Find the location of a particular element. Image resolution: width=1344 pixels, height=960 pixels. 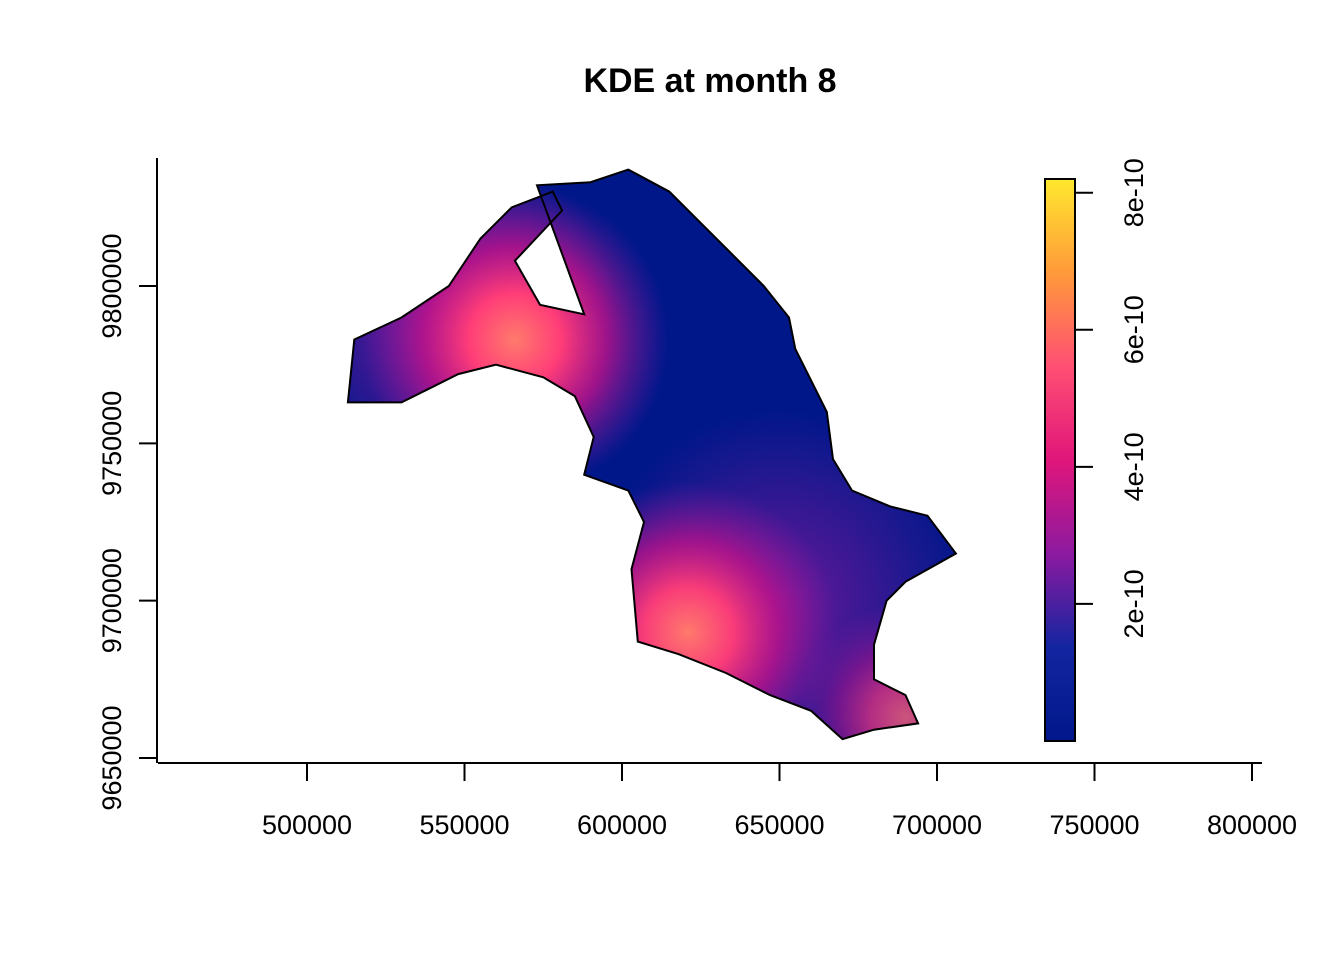

x-tick-label: 500000 is located at coordinates (307, 825).